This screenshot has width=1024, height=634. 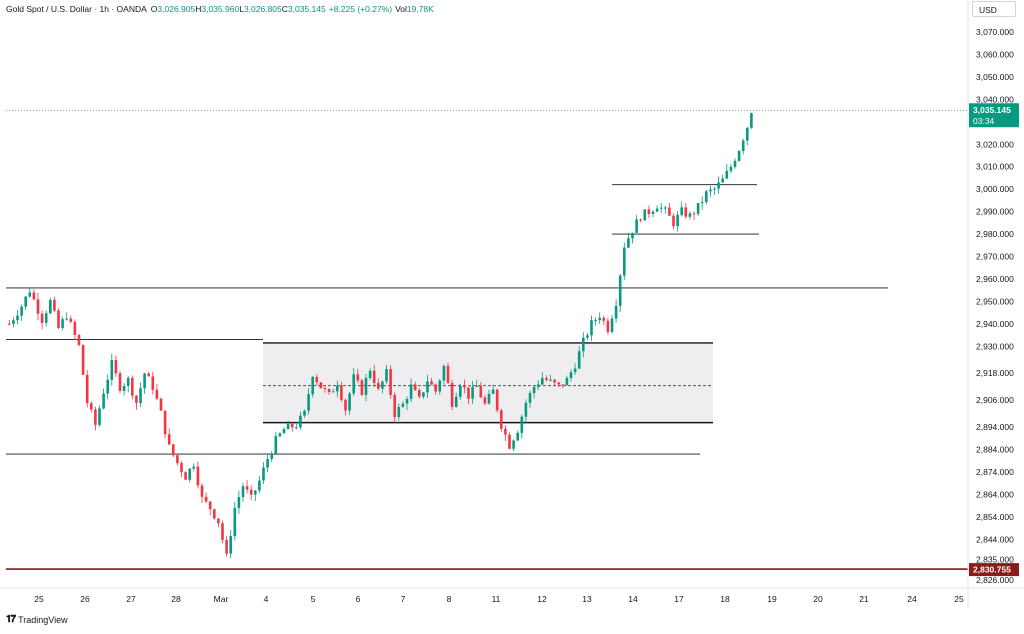 What do you see at coordinates (542, 599) in the screenshot?
I see `x-tick-label: 12` at bounding box center [542, 599].